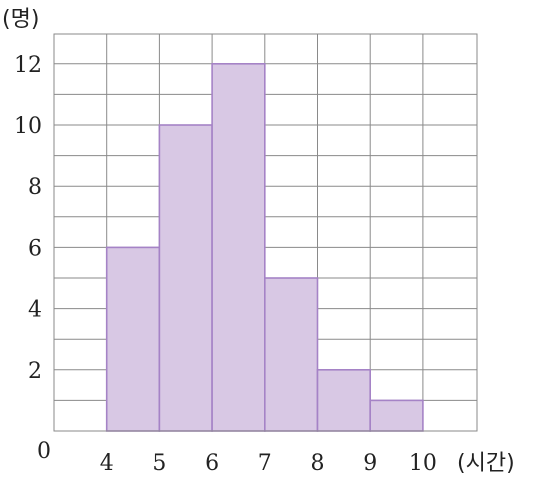 The height and width of the screenshot is (479, 533). I want to click on y-tick-label: 10, so click(28, 126).